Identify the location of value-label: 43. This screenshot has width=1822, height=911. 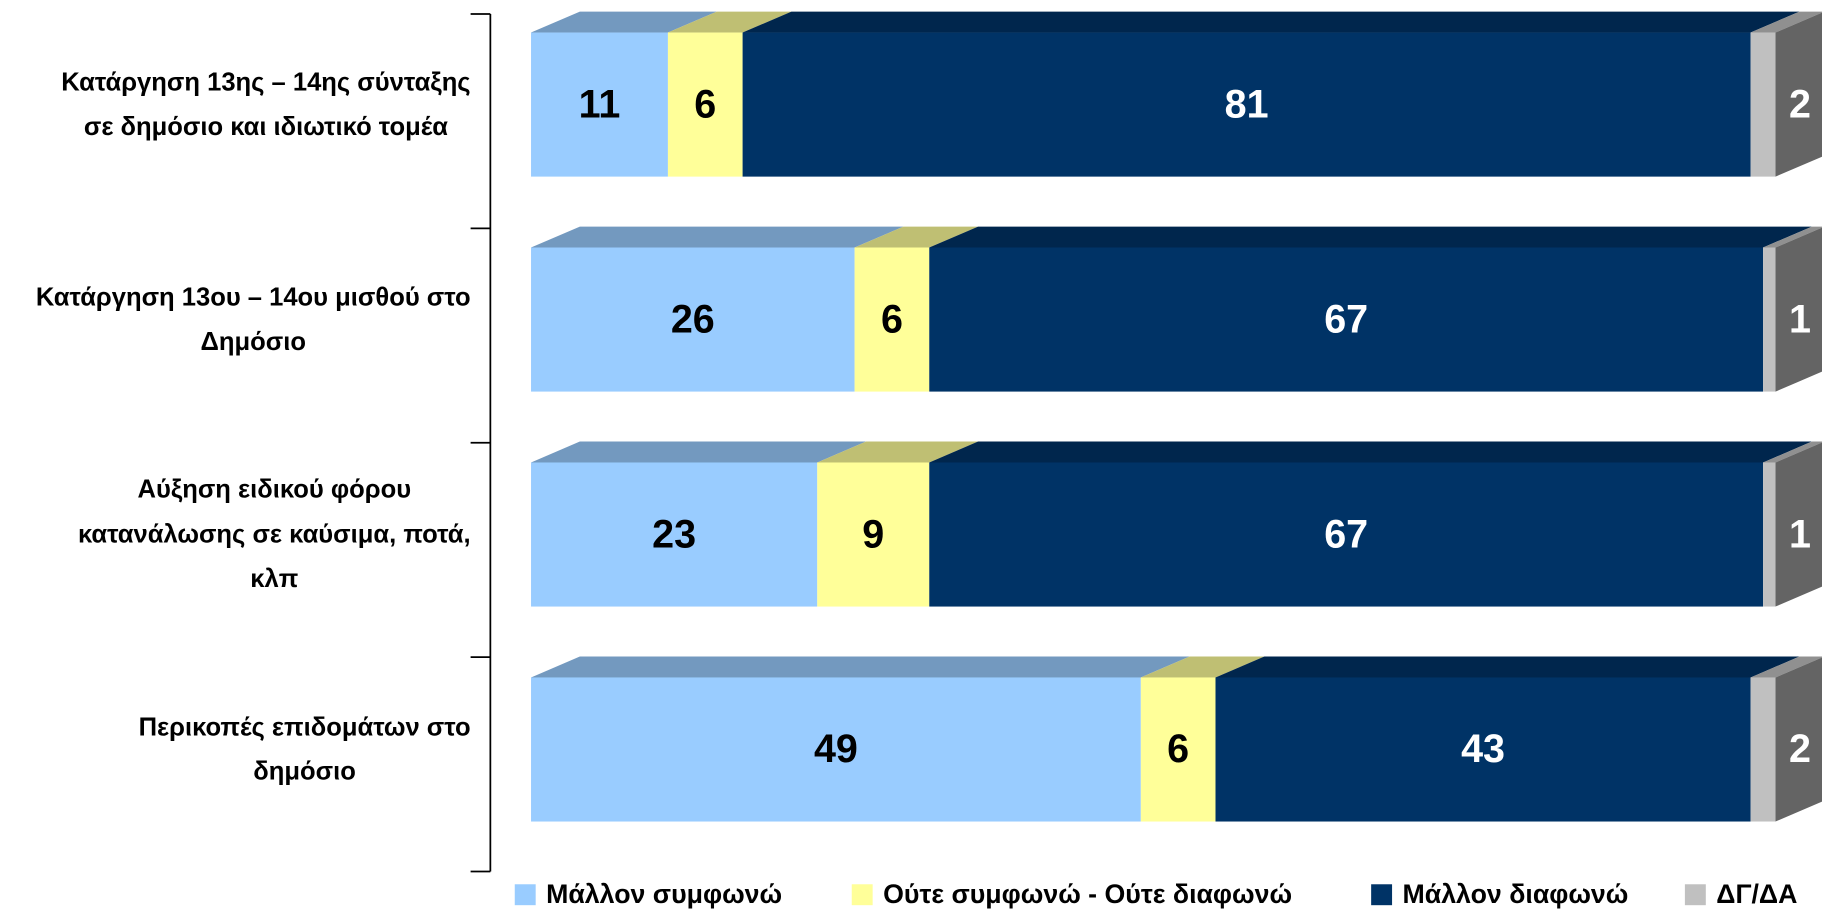
(1483, 749).